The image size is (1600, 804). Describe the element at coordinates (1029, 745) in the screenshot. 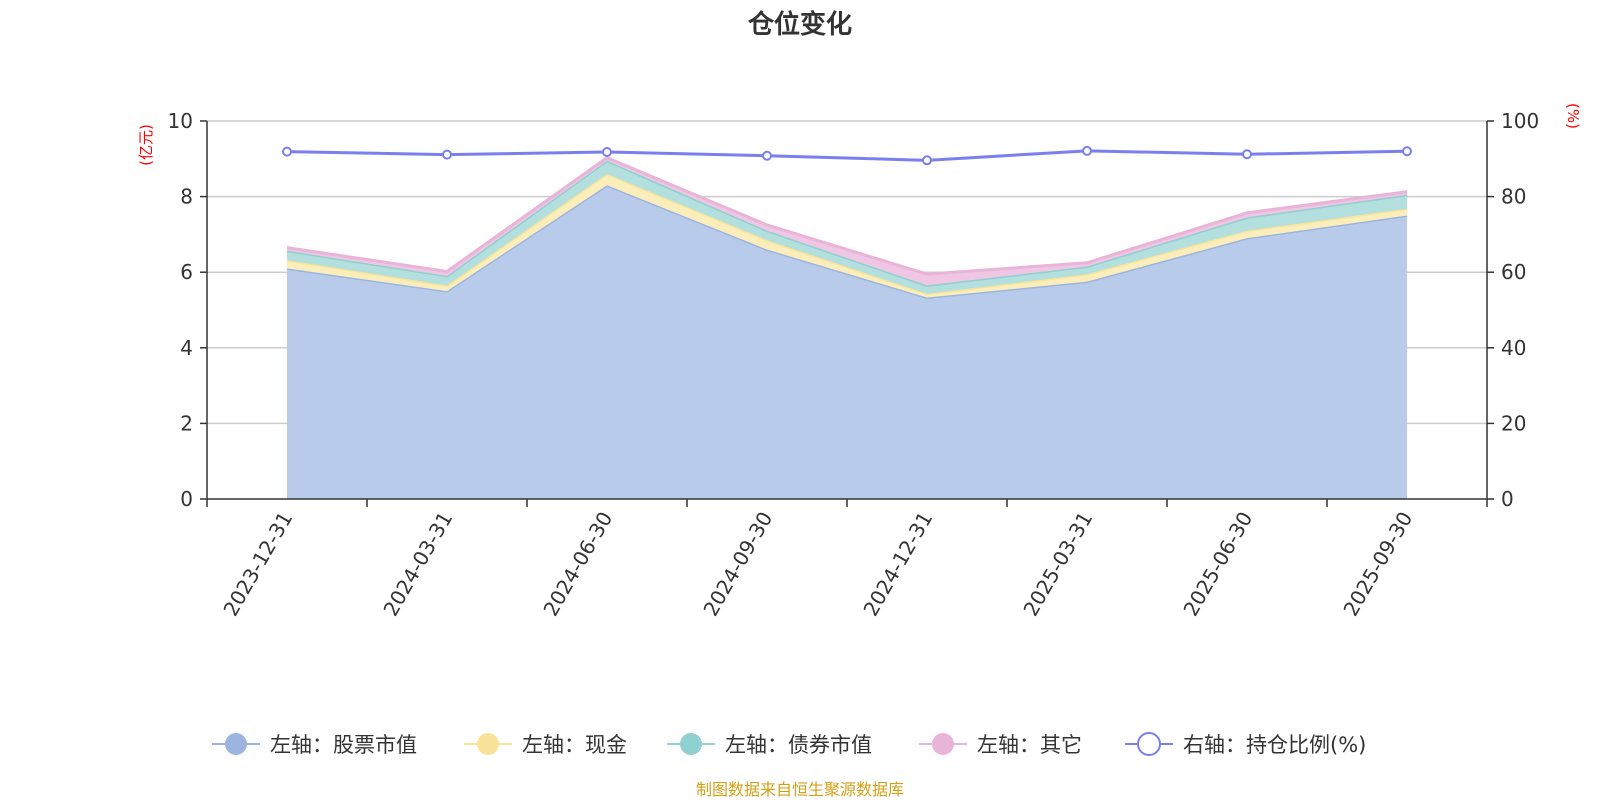

I see `legend-label: 左轴：其它` at that location.